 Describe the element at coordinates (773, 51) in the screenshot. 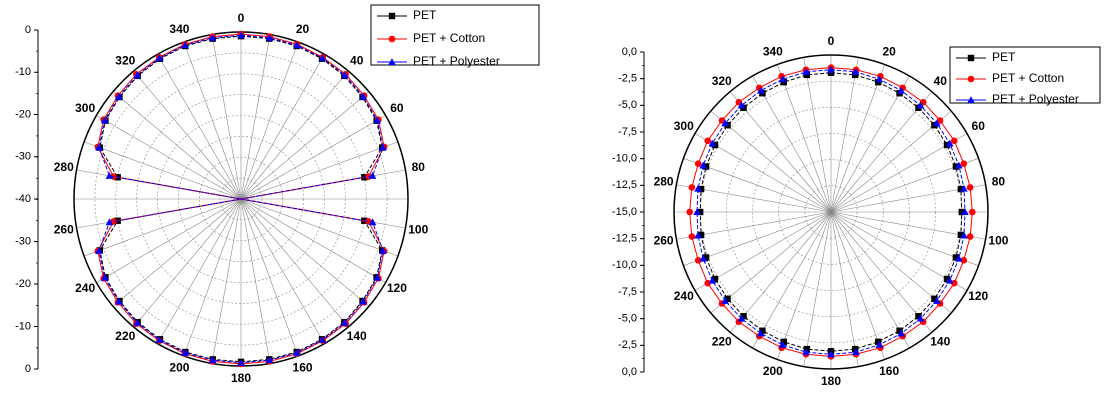

I see `angle-label: 340` at that location.